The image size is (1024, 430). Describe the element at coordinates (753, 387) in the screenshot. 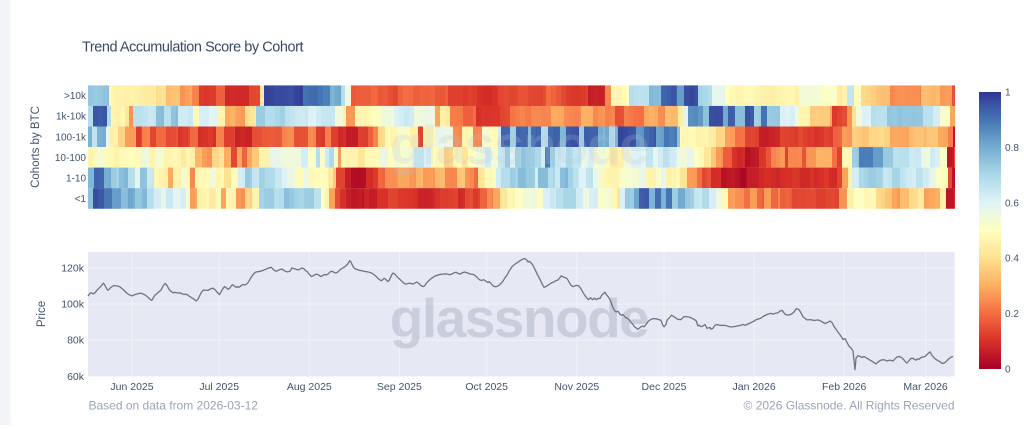

I see `svg-text: Jan 2026` at that location.